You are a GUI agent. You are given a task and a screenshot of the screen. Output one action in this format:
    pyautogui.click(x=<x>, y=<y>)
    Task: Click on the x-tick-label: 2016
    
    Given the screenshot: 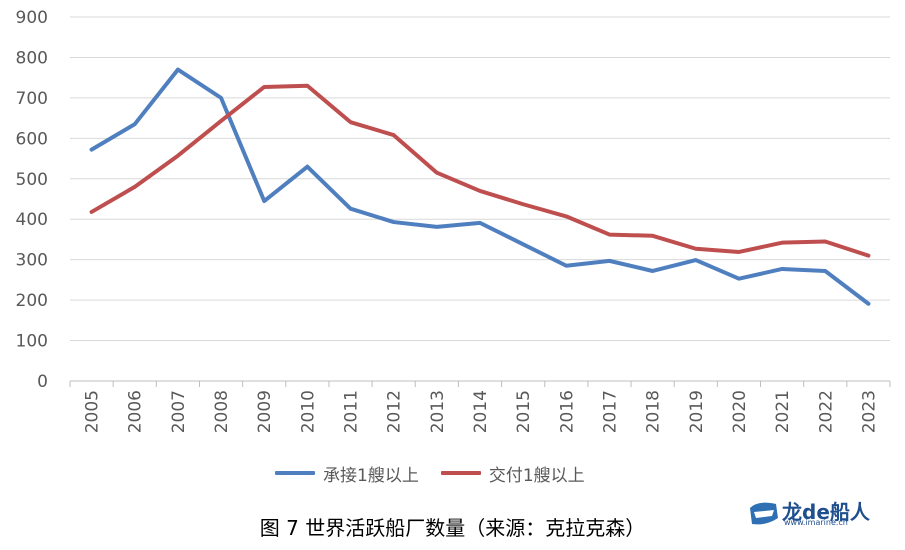 What is the action you would take?
    pyautogui.click(x=567, y=411)
    